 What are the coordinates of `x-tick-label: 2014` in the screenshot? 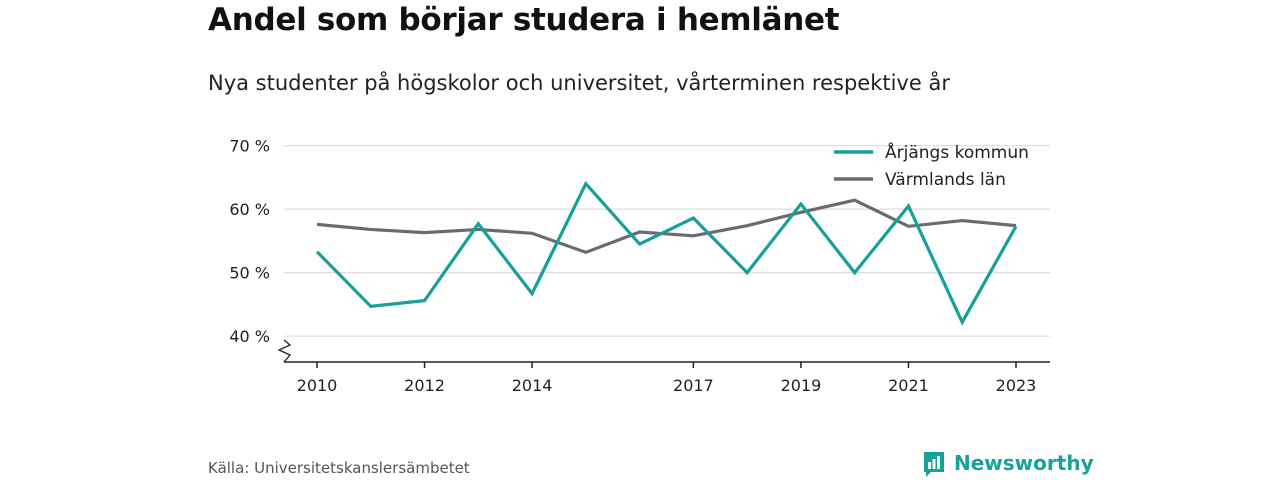 It's located at (532, 385).